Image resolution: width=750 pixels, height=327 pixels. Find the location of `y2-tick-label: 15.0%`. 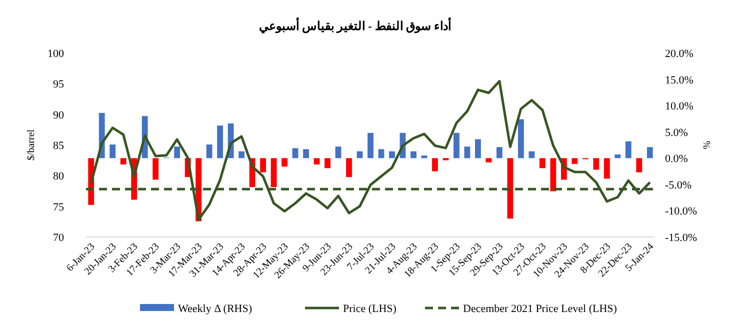

y2-tick-label: 15.0% is located at coordinates (679, 80).